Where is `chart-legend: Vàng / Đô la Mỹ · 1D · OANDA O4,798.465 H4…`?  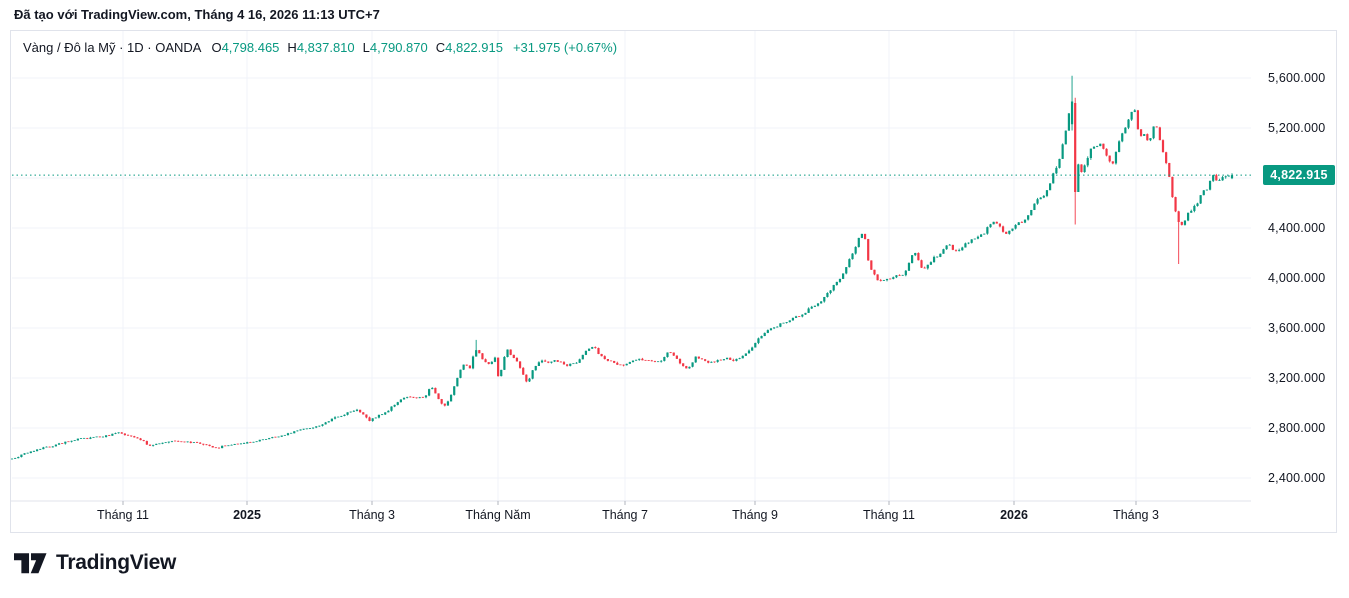 chart-legend: Vàng / Đô la Mỹ · 1D · OANDA O4,798.465 H4… is located at coordinates (320, 47).